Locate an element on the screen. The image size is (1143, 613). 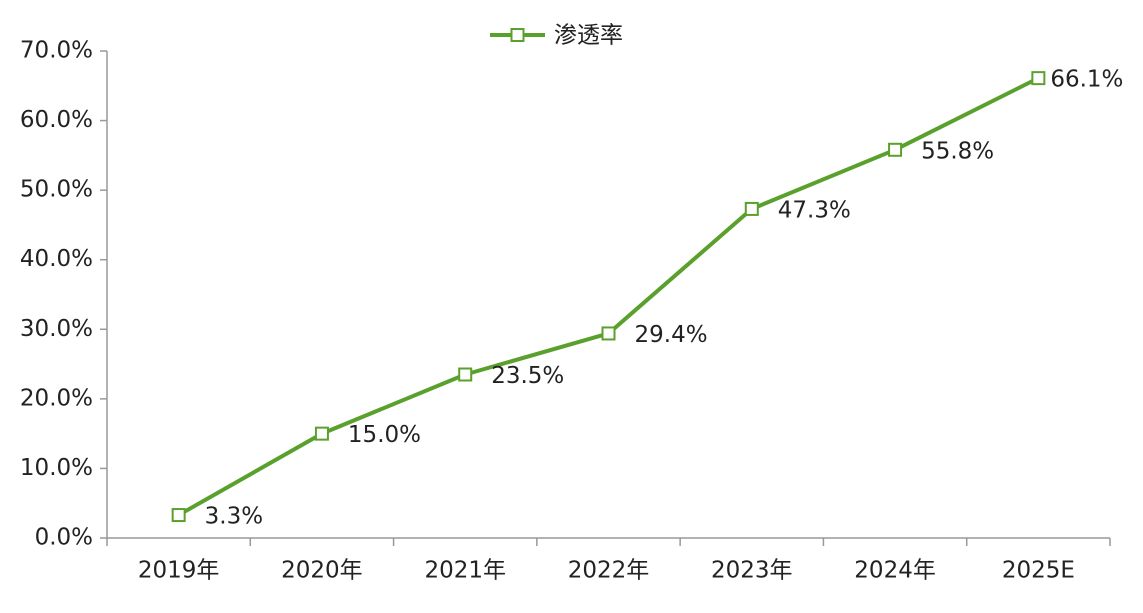
y-tick-label: 30.0% is located at coordinates (56, 329).